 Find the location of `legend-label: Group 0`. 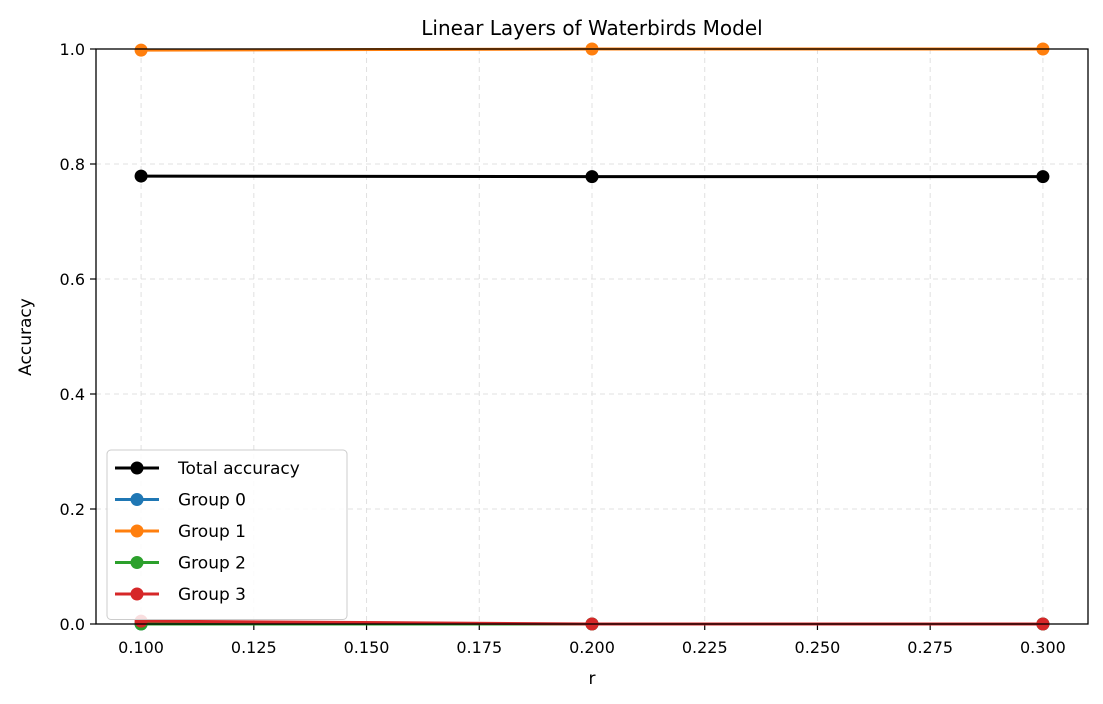

legend-label: Group 0 is located at coordinates (212, 501).